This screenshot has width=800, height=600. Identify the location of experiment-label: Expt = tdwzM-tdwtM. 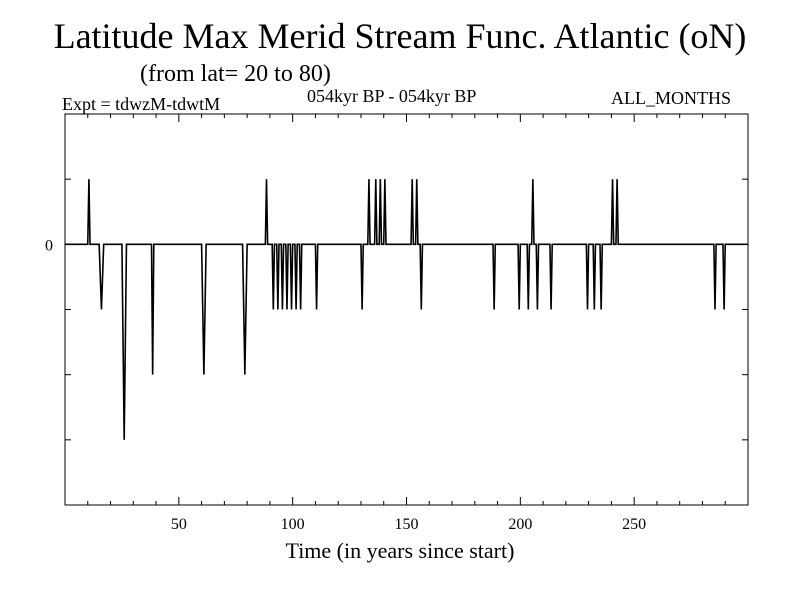
(141, 104).